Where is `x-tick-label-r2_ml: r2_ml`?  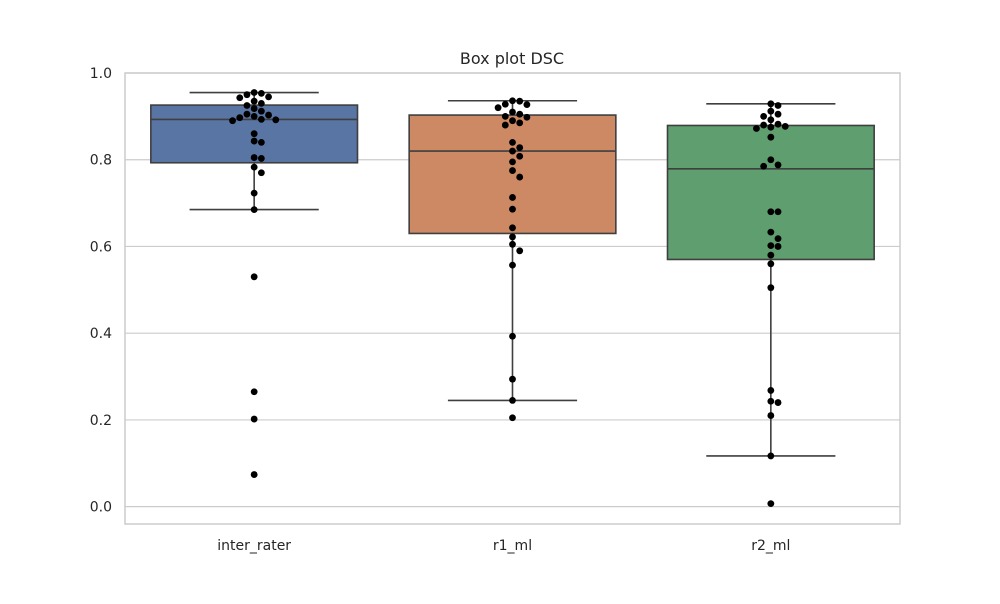
x-tick-label-r2_ml: r2_ml is located at coordinates (770, 546).